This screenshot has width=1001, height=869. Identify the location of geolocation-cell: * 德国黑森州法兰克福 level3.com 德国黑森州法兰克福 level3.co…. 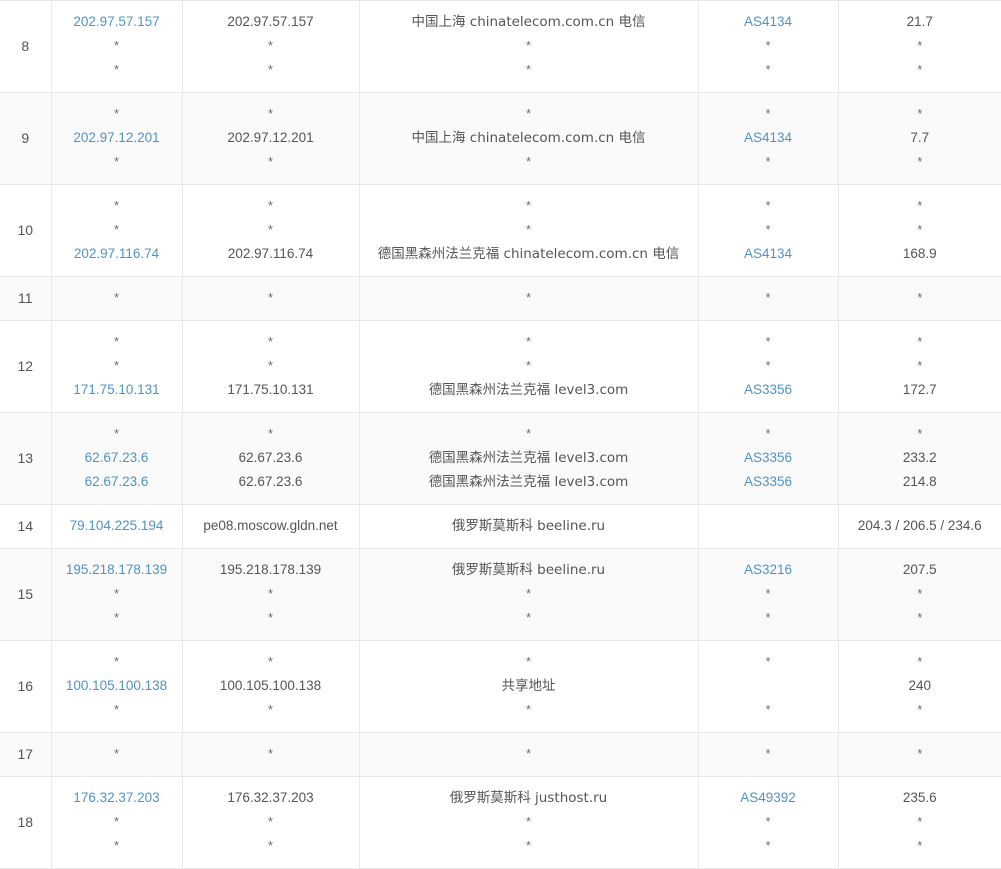
(528, 458).